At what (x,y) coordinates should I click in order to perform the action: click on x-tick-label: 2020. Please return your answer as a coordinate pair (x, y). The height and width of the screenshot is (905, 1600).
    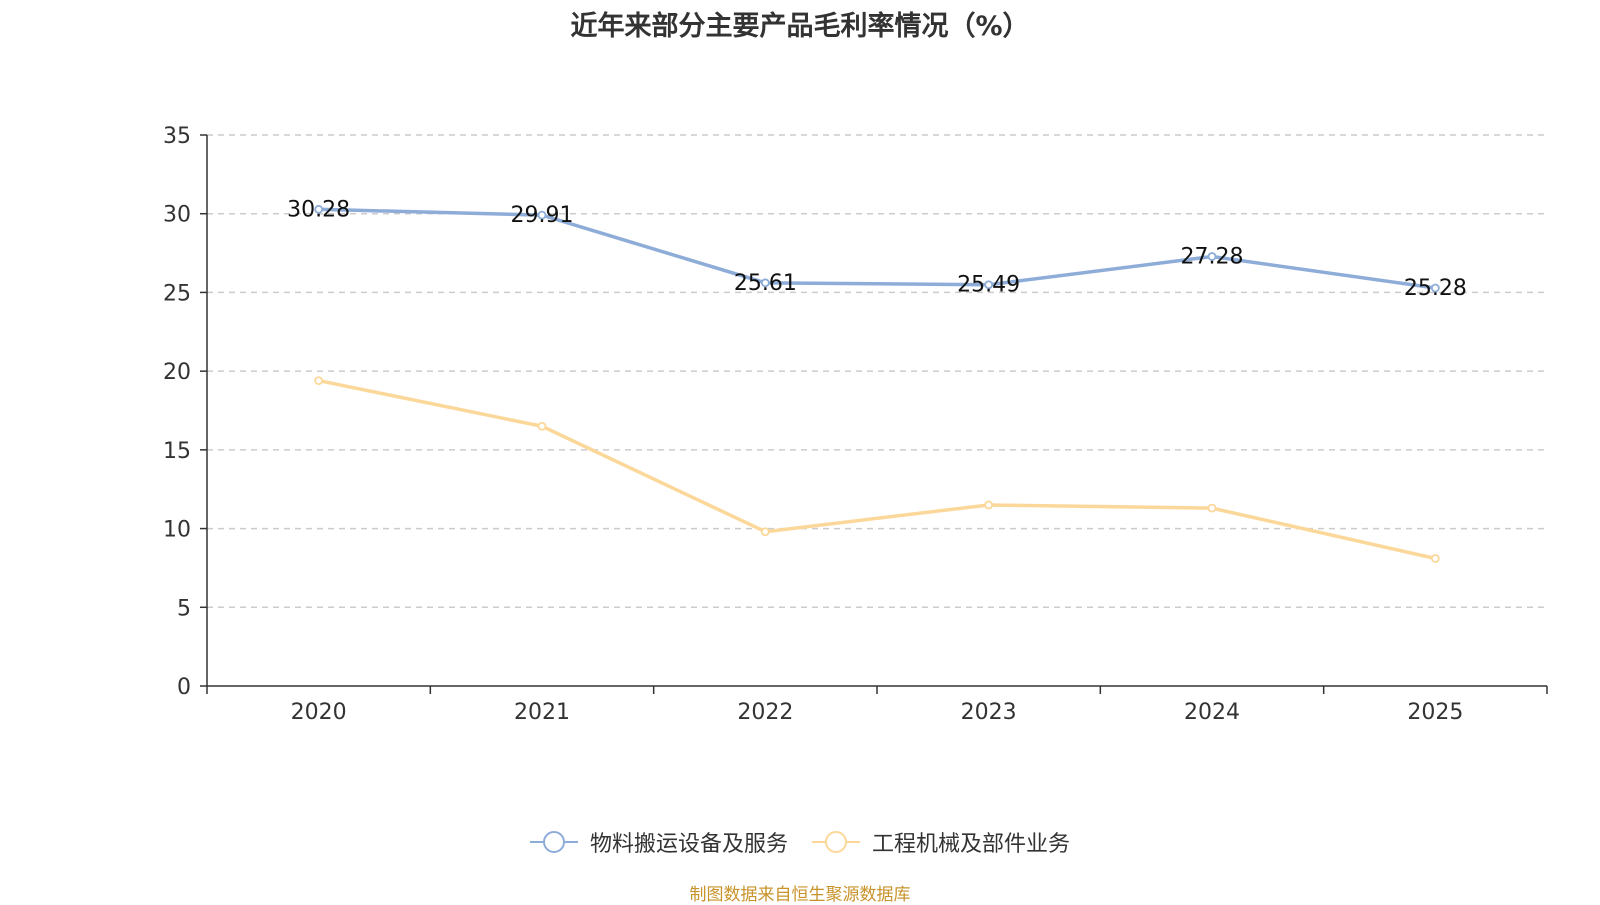
    Looking at the image, I should click on (319, 712).